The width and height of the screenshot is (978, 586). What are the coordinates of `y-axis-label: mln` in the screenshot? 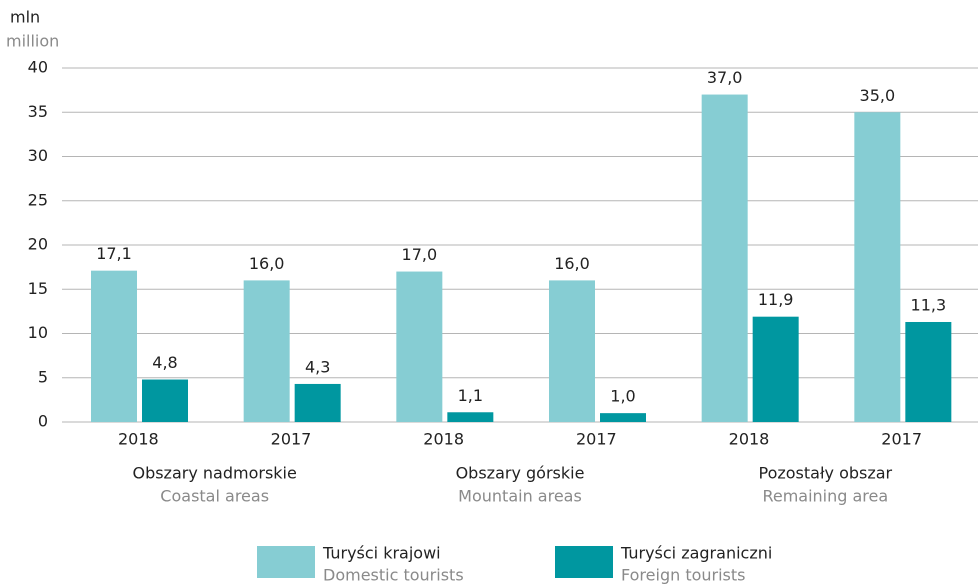 It's located at (25, 17).